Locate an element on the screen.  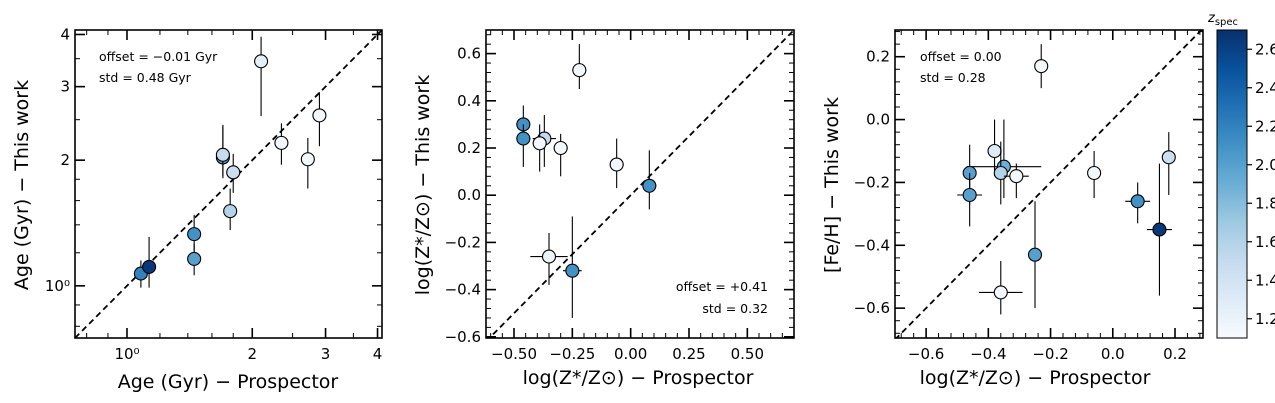
age-y-axis-label: Age (Gyr) − This work is located at coordinates (22, 185).